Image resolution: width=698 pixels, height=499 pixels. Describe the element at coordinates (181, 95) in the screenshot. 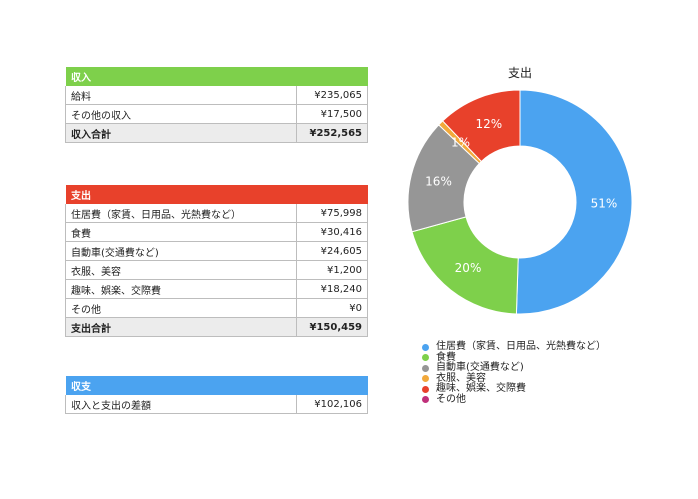

I see `row-label: 給料` at that location.